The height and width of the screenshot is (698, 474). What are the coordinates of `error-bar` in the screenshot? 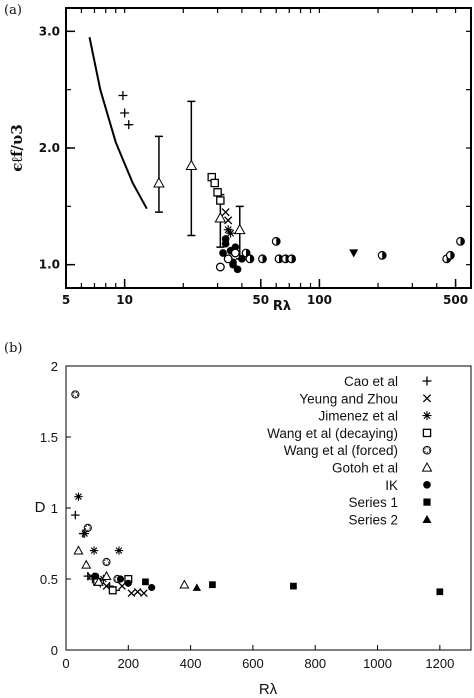 It's located at (158, 174).